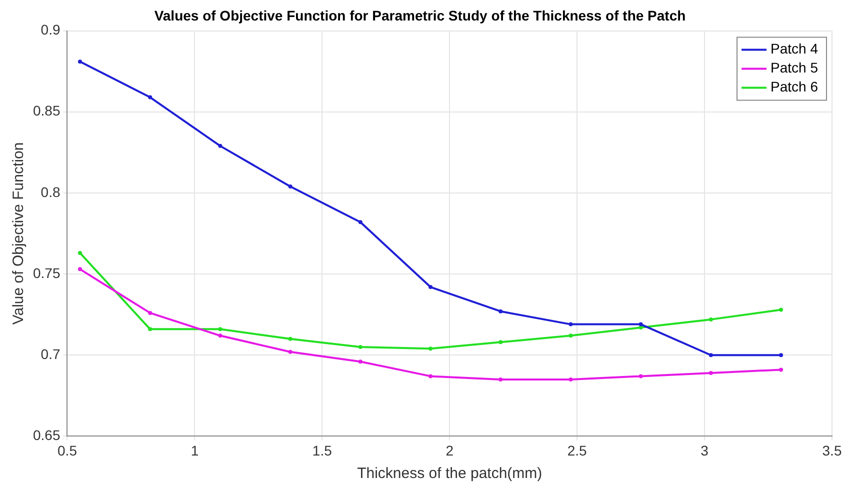 The height and width of the screenshot is (489, 858). Describe the element at coordinates (832, 450) in the screenshot. I see `x-tick-label: 3.5` at that location.